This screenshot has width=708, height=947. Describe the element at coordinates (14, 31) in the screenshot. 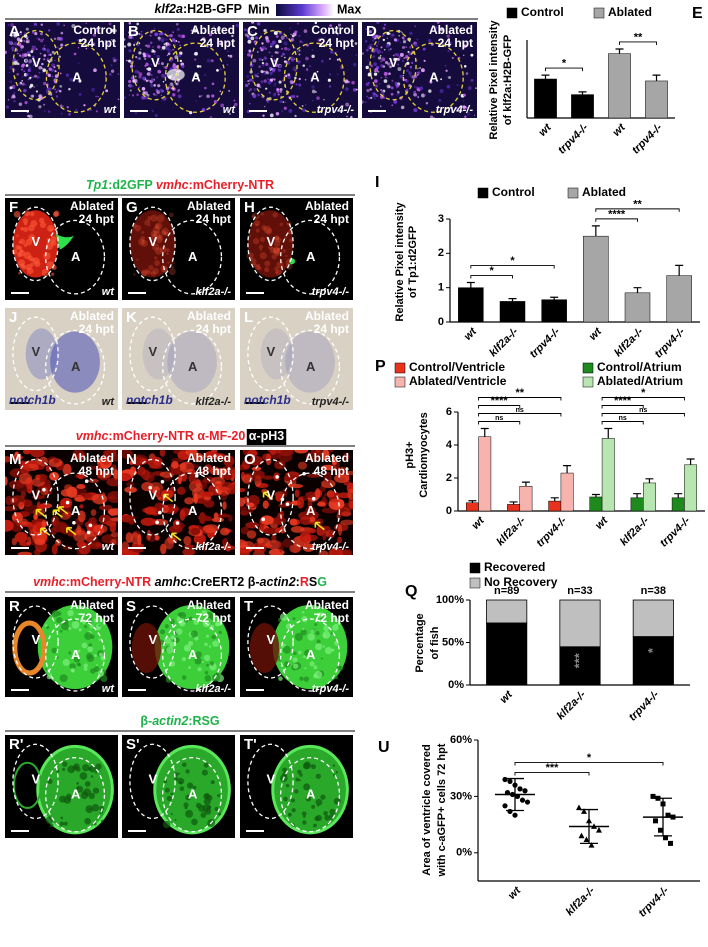

I see `panel-letter: A` at that location.